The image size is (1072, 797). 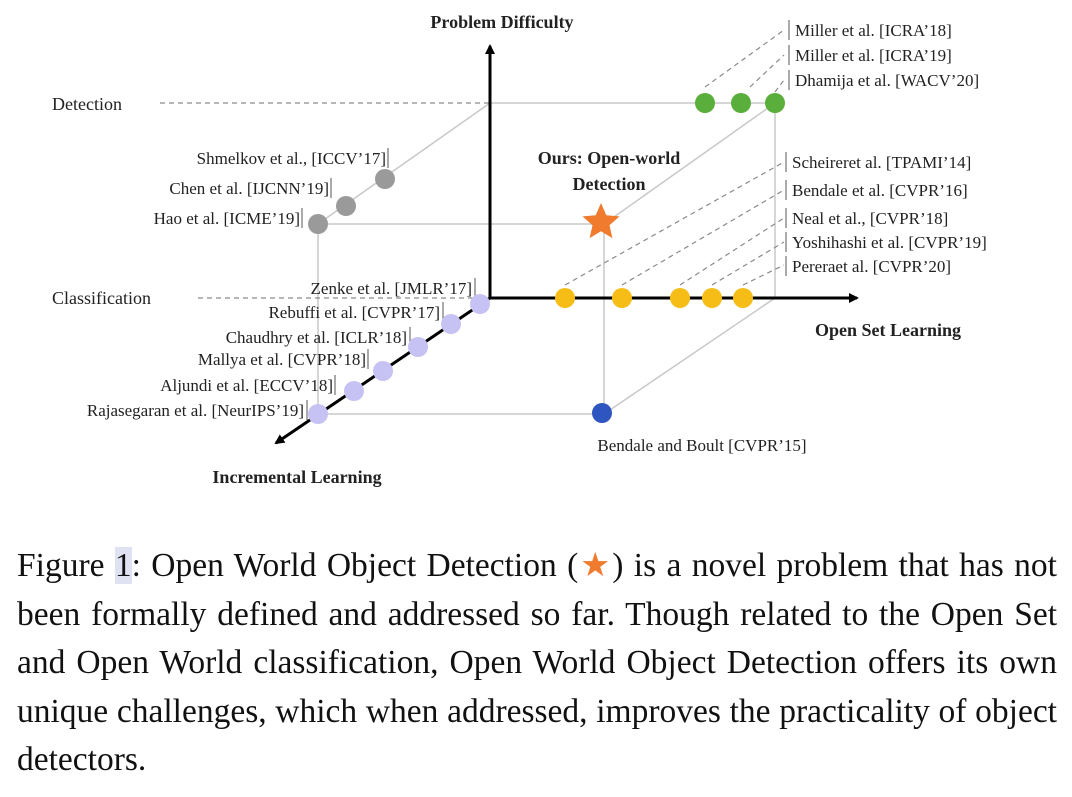 What do you see at coordinates (391, 288) in the screenshot?
I see `ref-label: Zenke et al. [JMLR’17]` at bounding box center [391, 288].